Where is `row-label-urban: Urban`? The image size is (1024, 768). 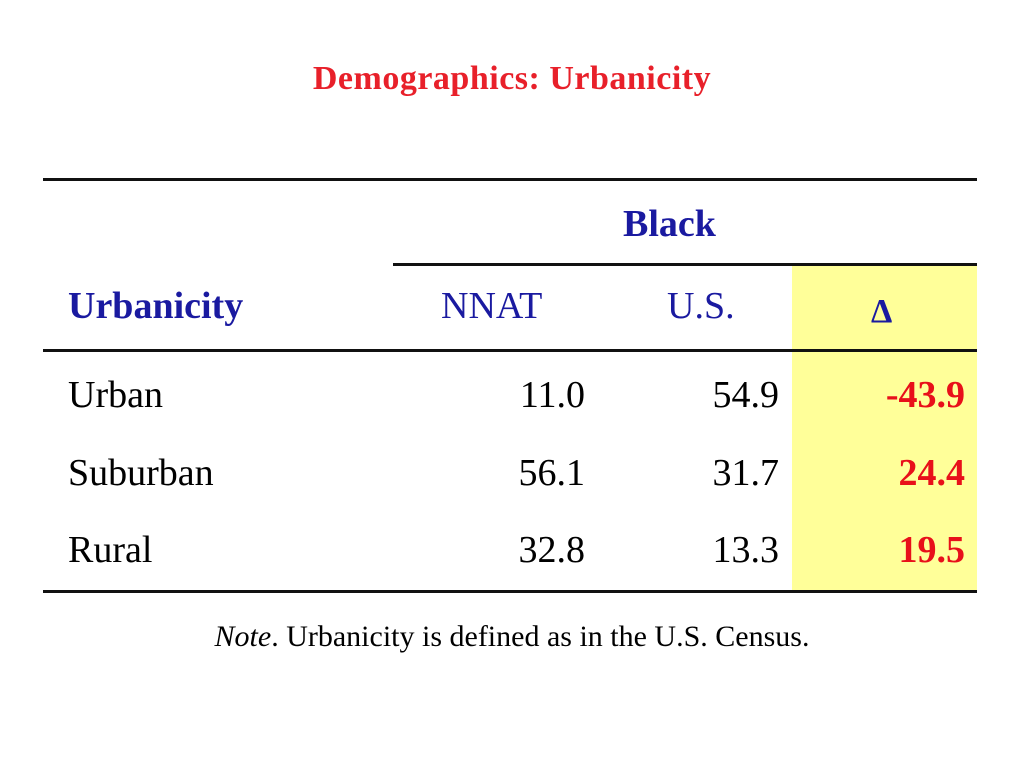 row-label-urban: Urban is located at coordinates (115, 395).